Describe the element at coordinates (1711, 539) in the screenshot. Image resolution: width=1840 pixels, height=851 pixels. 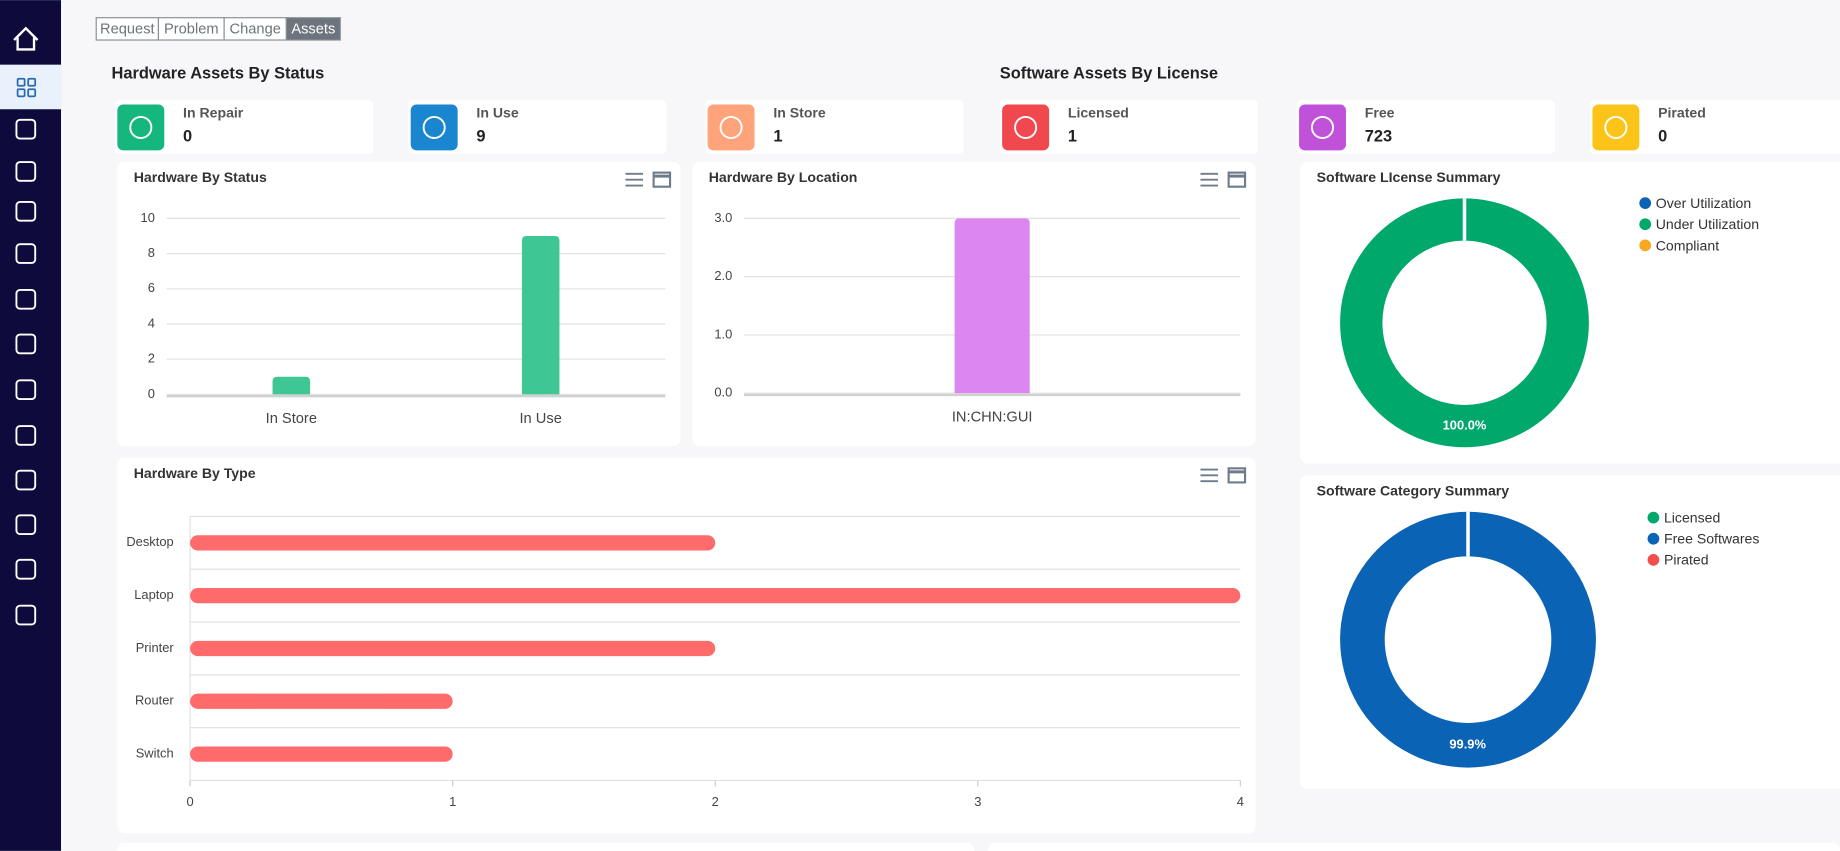
I see `legend-label: Free Softwares` at that location.